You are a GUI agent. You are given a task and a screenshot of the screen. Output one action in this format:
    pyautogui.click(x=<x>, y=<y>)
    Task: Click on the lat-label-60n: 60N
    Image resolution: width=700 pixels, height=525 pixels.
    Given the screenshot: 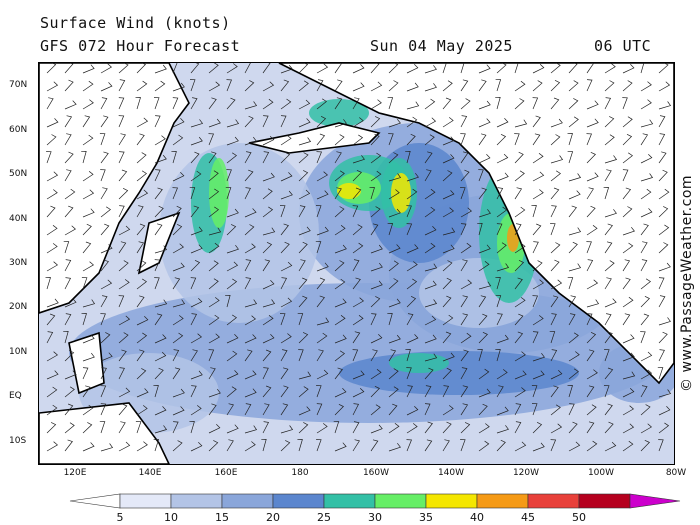 What is the action you would take?
    pyautogui.click(x=18, y=130)
    